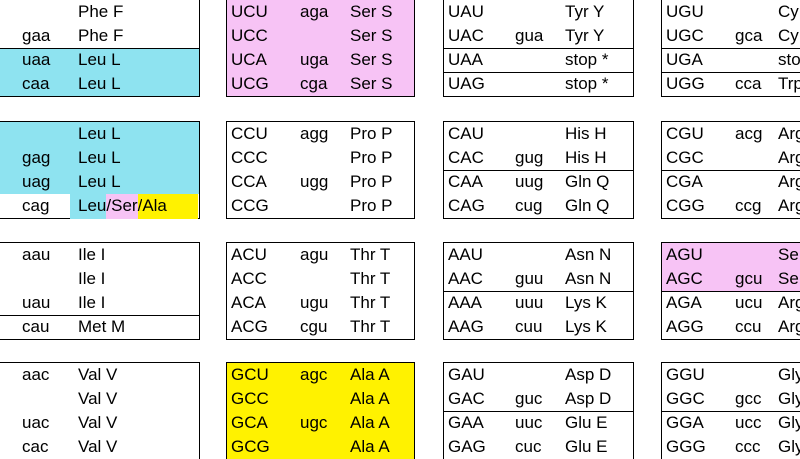  Describe the element at coordinates (748, 327) in the screenshot. I see `anticodon: ccu` at that location.